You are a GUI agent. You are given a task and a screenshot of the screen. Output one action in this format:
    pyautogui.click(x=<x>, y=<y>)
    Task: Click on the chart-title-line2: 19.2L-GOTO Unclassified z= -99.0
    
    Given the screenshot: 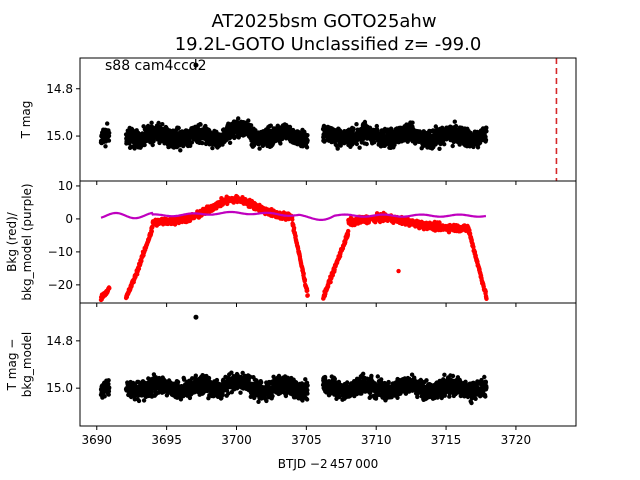 What is the action you would take?
    pyautogui.click(x=328, y=44)
    